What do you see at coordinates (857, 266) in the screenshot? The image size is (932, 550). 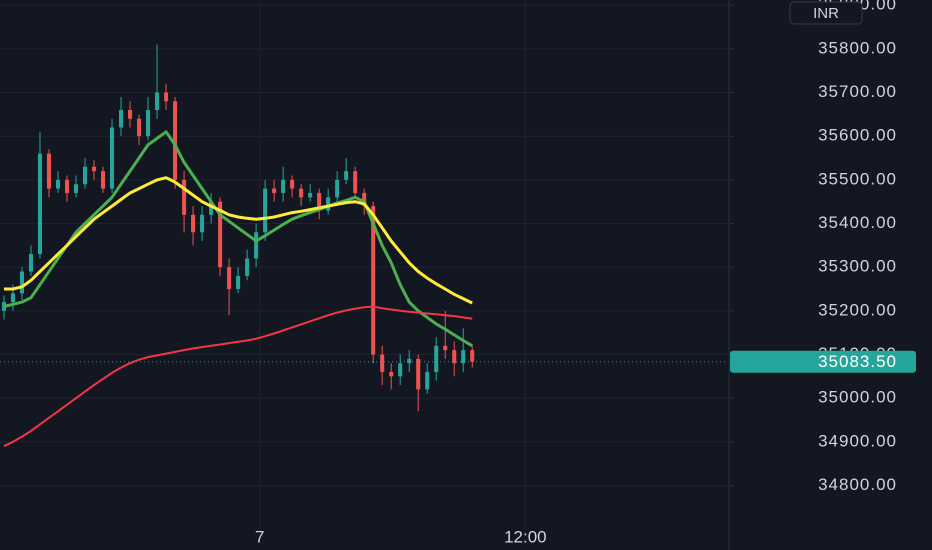 I see `y-tick-label: 35300.00` at bounding box center [857, 266].